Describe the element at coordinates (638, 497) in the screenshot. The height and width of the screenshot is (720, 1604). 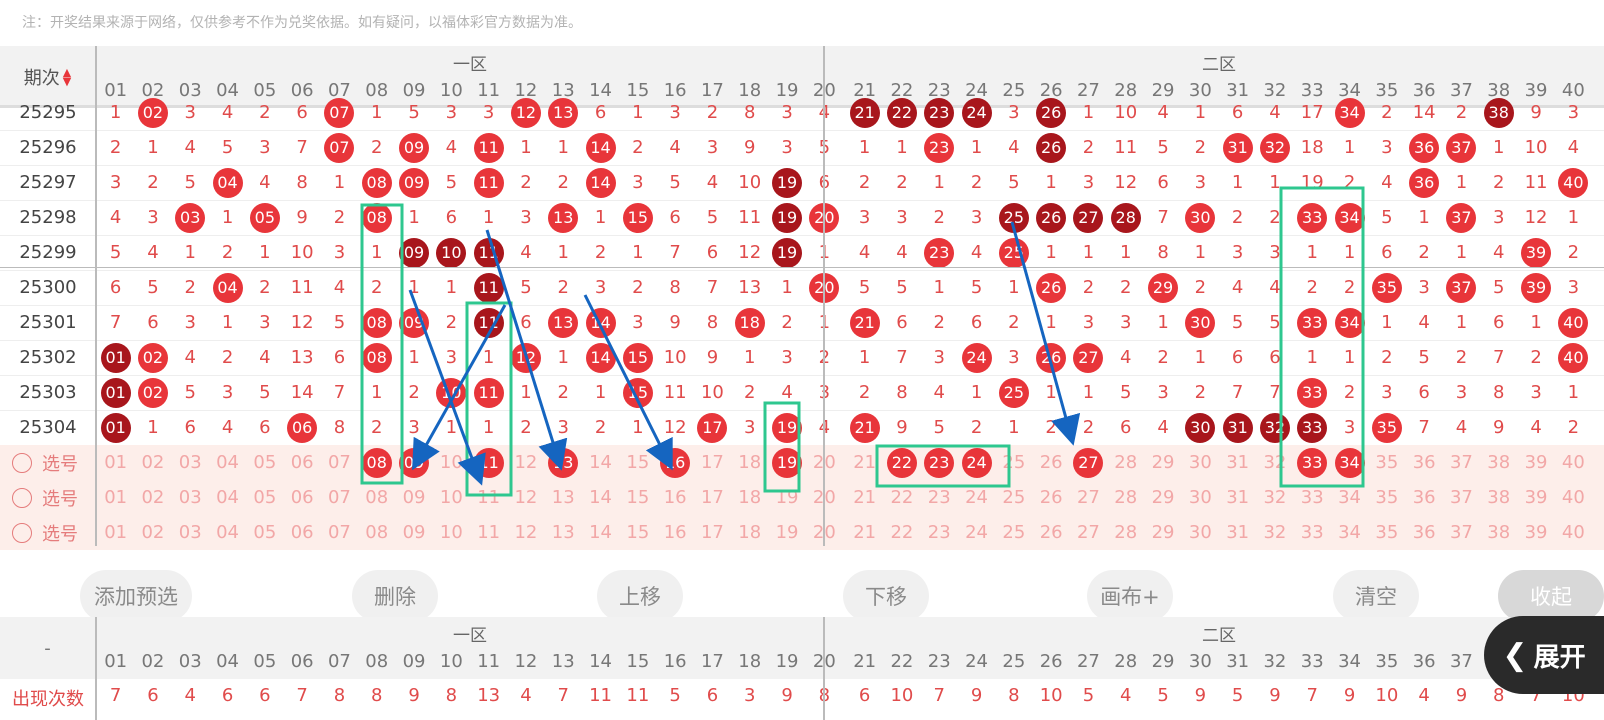
I see `select-cell: 15` at that location.